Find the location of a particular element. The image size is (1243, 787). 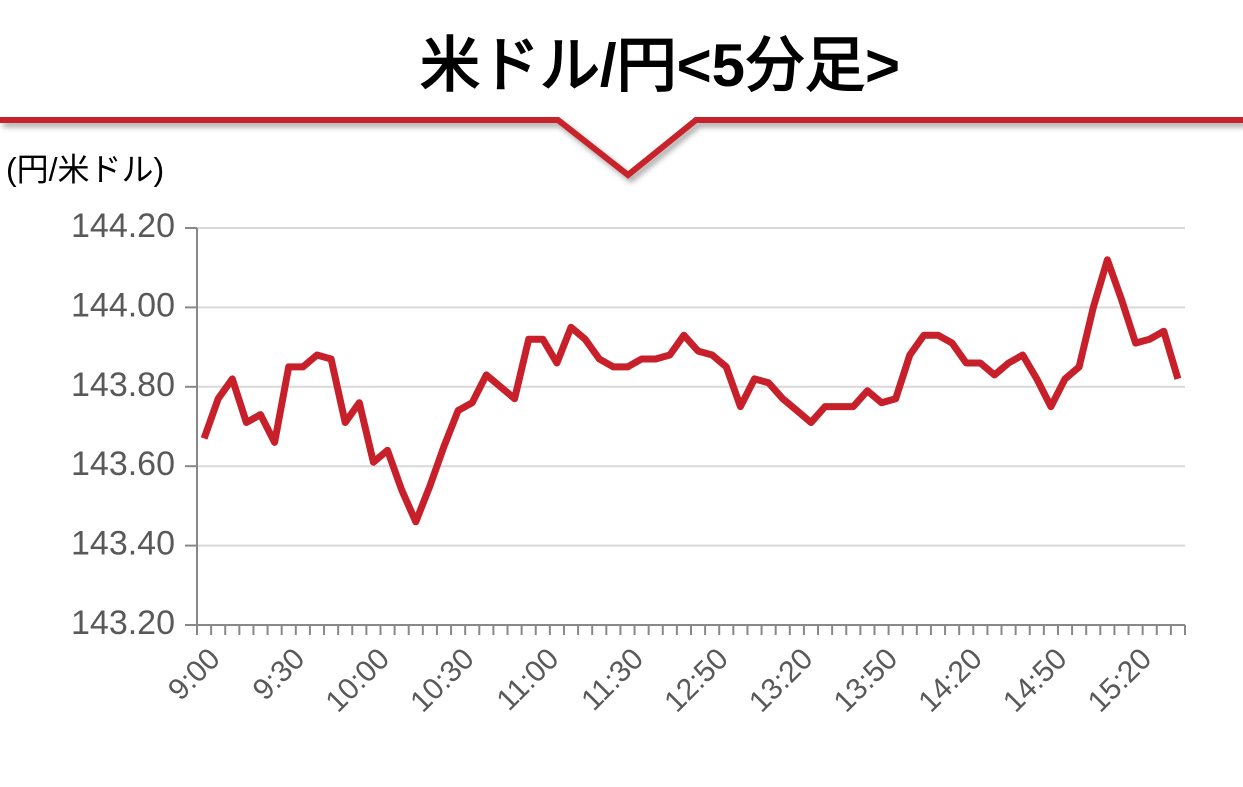

x-tick-label: 9:30 is located at coordinates (279, 674).